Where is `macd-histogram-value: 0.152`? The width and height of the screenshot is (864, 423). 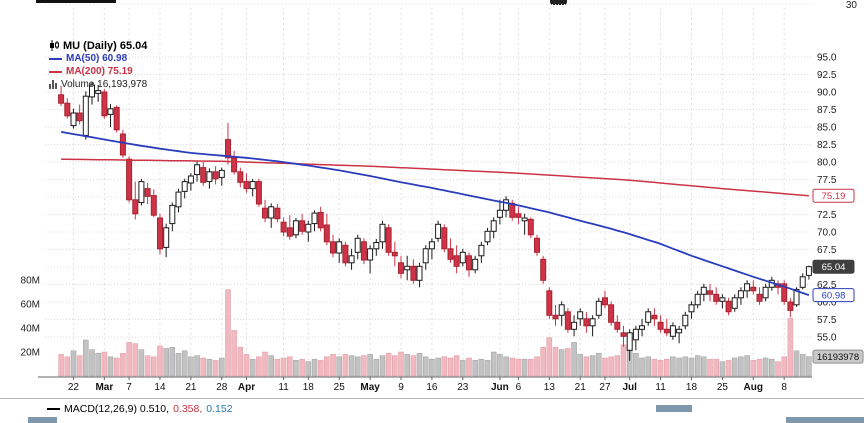
macd-histogram-value: 0.152 is located at coordinates (219, 409).